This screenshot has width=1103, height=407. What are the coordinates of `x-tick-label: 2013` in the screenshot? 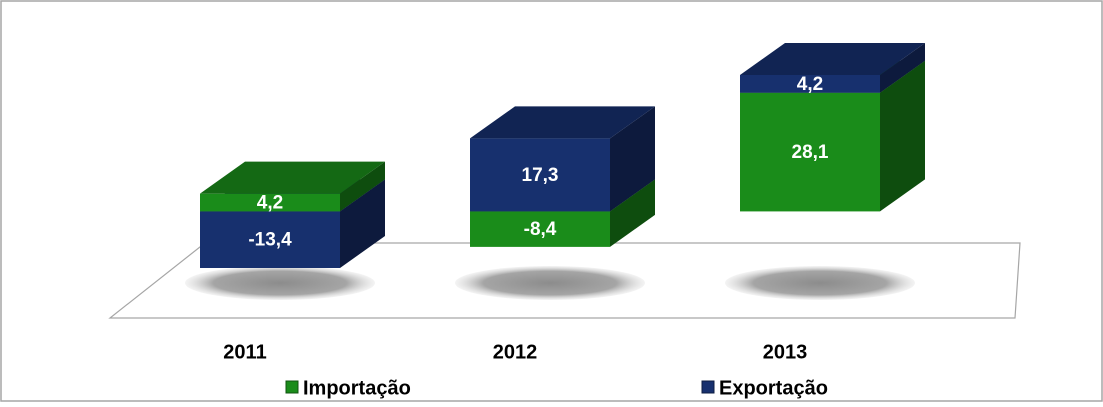 It's located at (785, 352).